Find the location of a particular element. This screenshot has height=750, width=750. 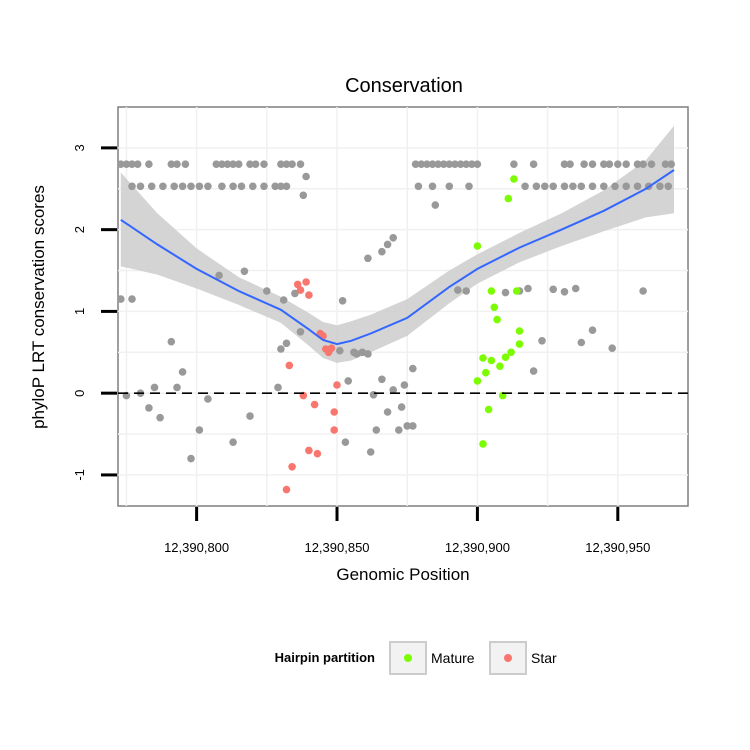

chart-title: Conservation is located at coordinates (404, 86).